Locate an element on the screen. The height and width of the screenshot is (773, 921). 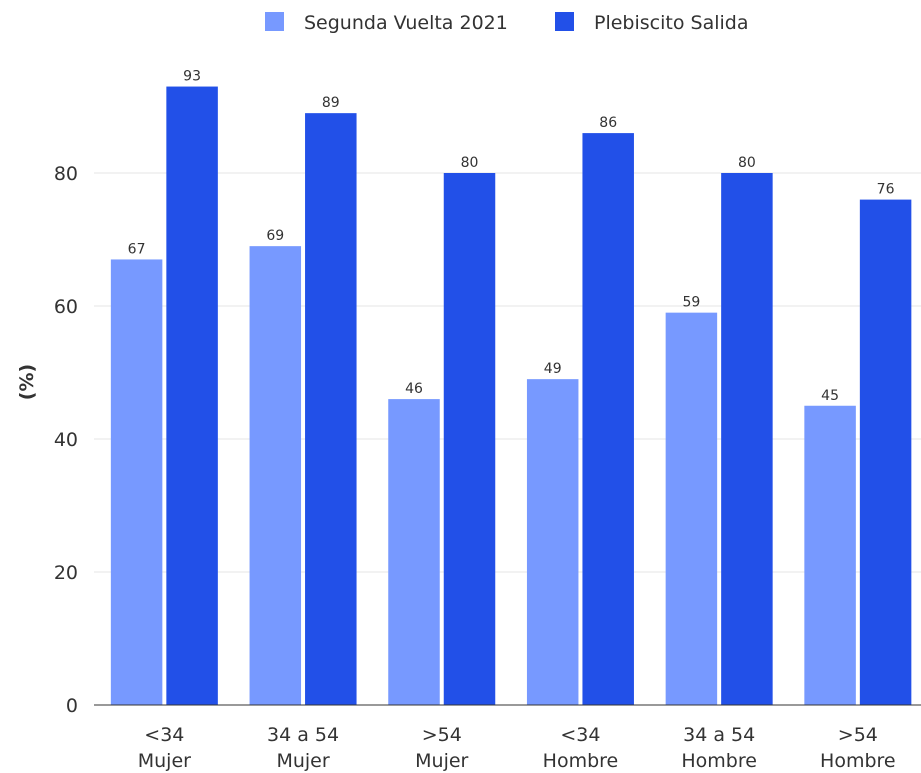
data-label: 59 is located at coordinates (691, 303).